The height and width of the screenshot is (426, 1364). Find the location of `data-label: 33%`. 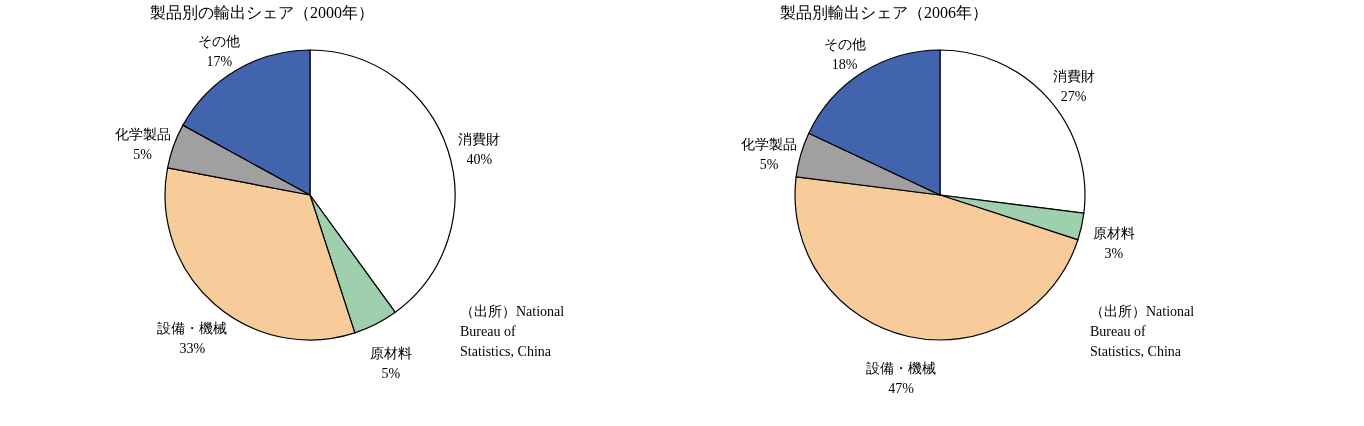

data-label: 33% is located at coordinates (192, 348).